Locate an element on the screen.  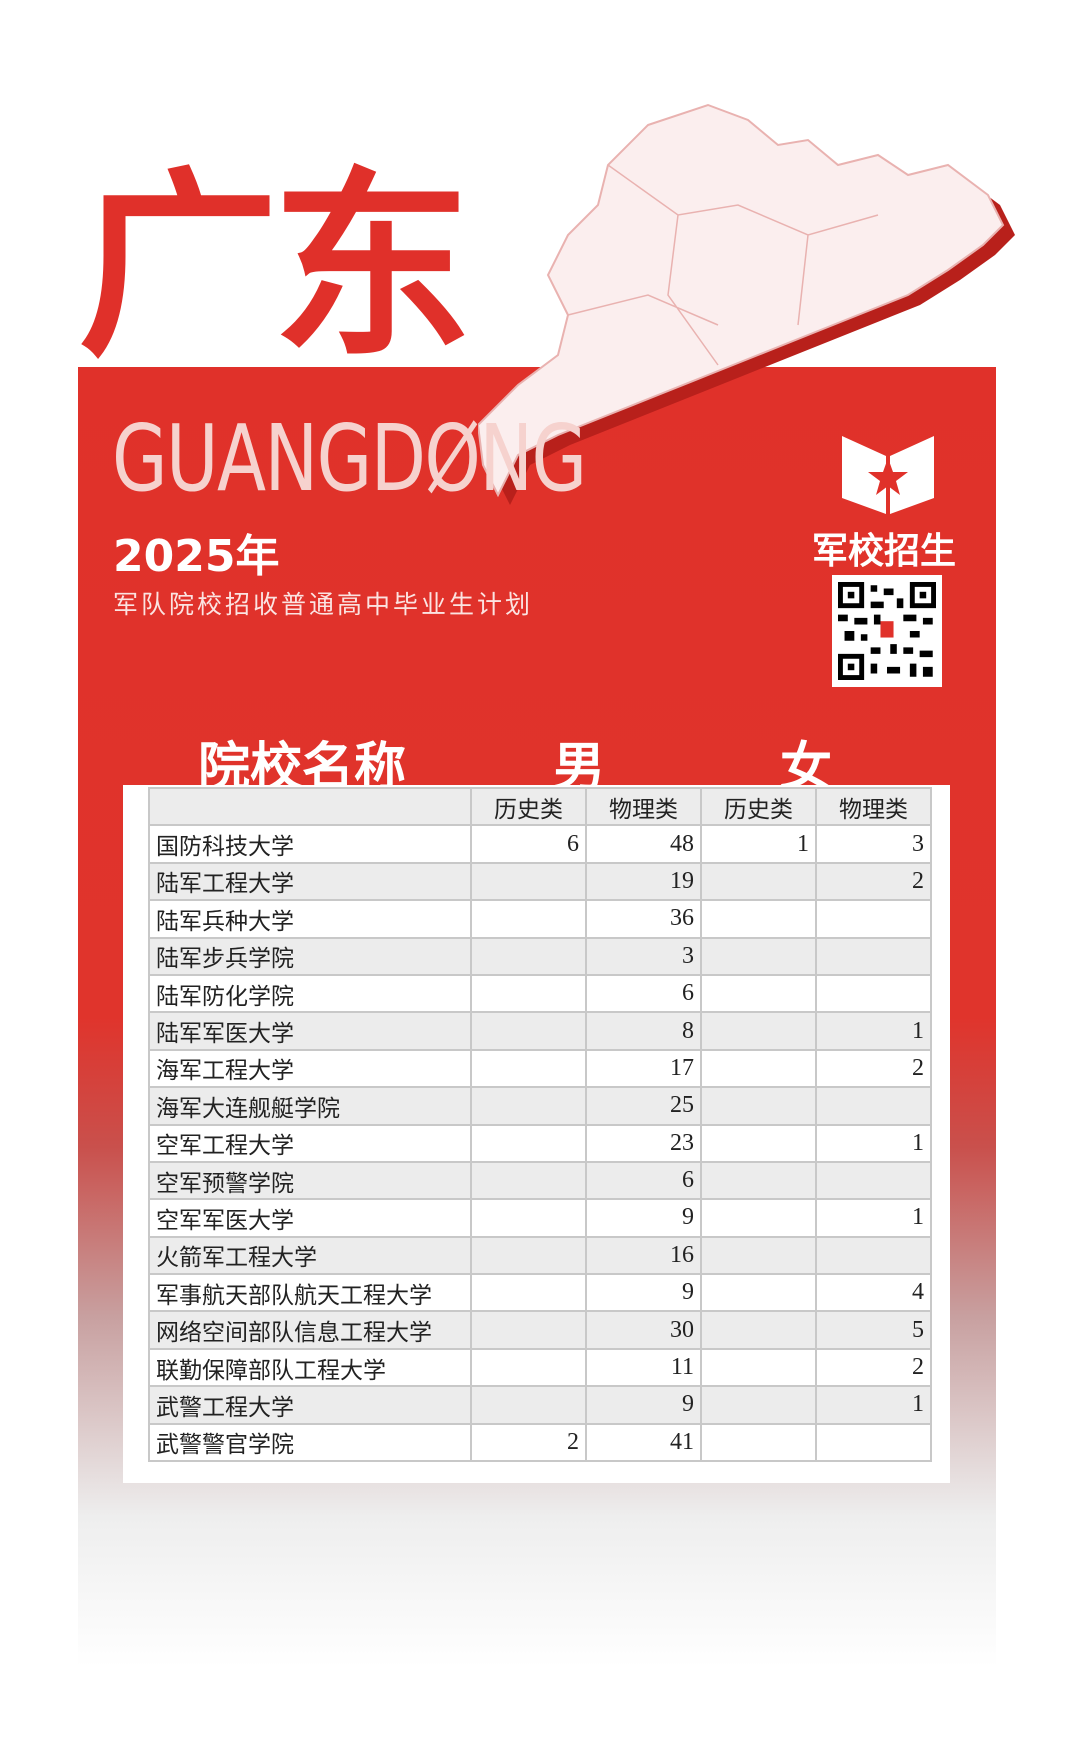
header-female-history: 历史类 is located at coordinates (758, 806).